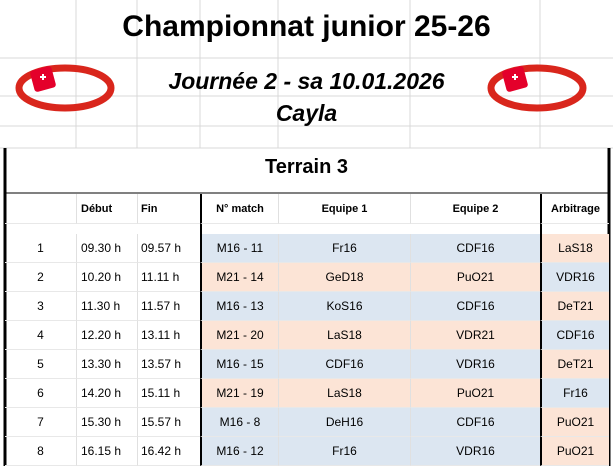 This screenshot has height=466, width=613. I want to click on table-cell: 7, so click(40, 422).